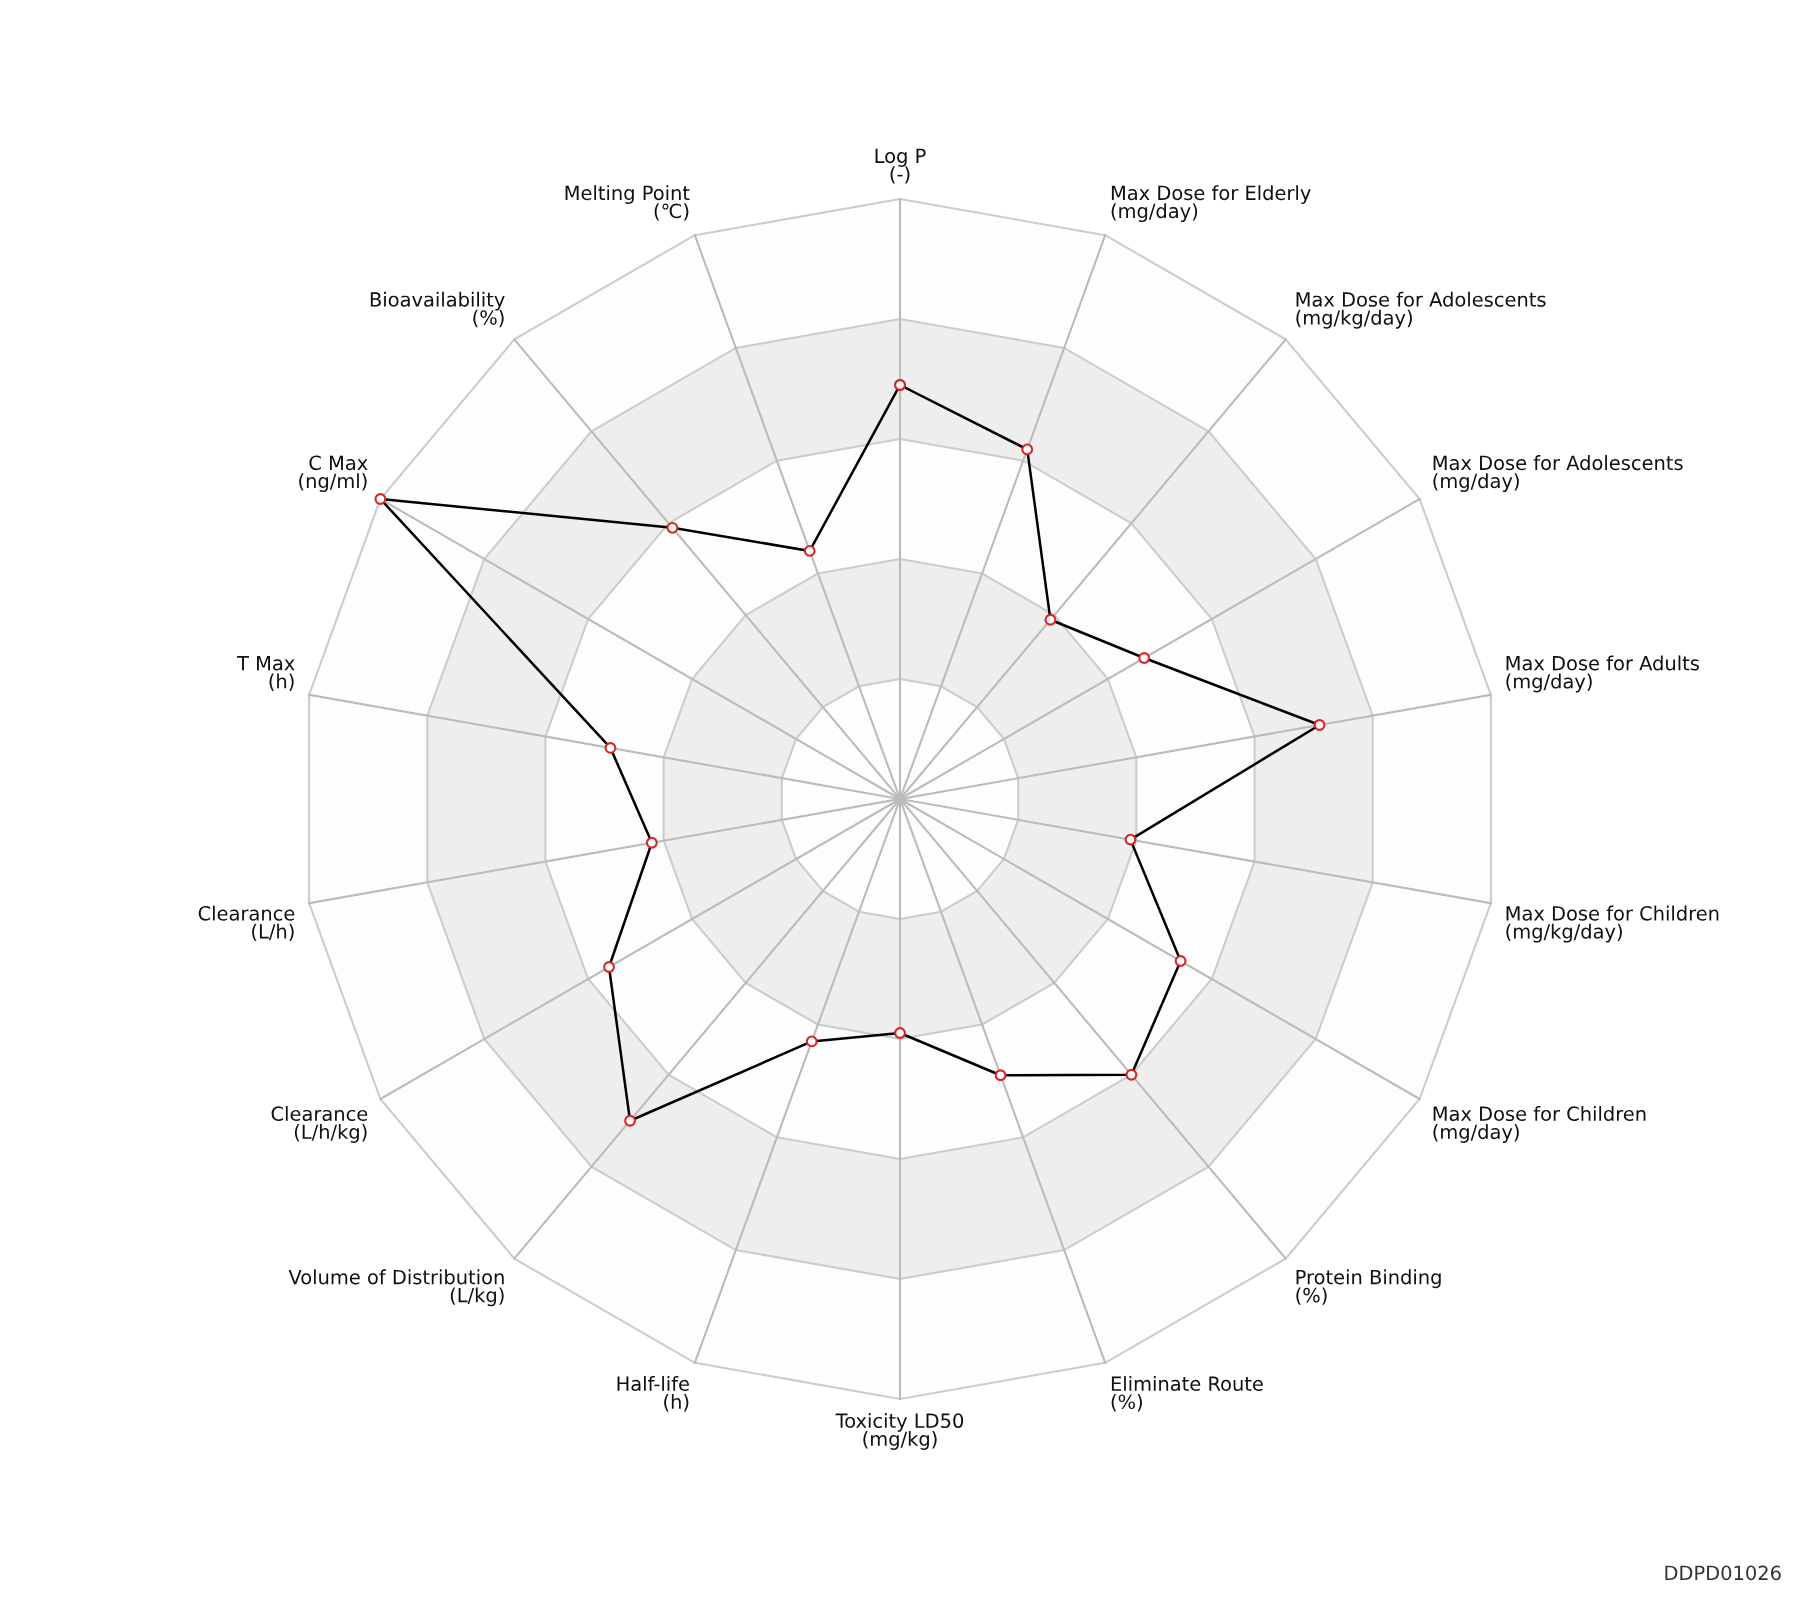 The image size is (1800, 1600). Describe the element at coordinates (319, 1124) in the screenshot. I see `spoke-label: Clearance (L/h/kg)` at that location.